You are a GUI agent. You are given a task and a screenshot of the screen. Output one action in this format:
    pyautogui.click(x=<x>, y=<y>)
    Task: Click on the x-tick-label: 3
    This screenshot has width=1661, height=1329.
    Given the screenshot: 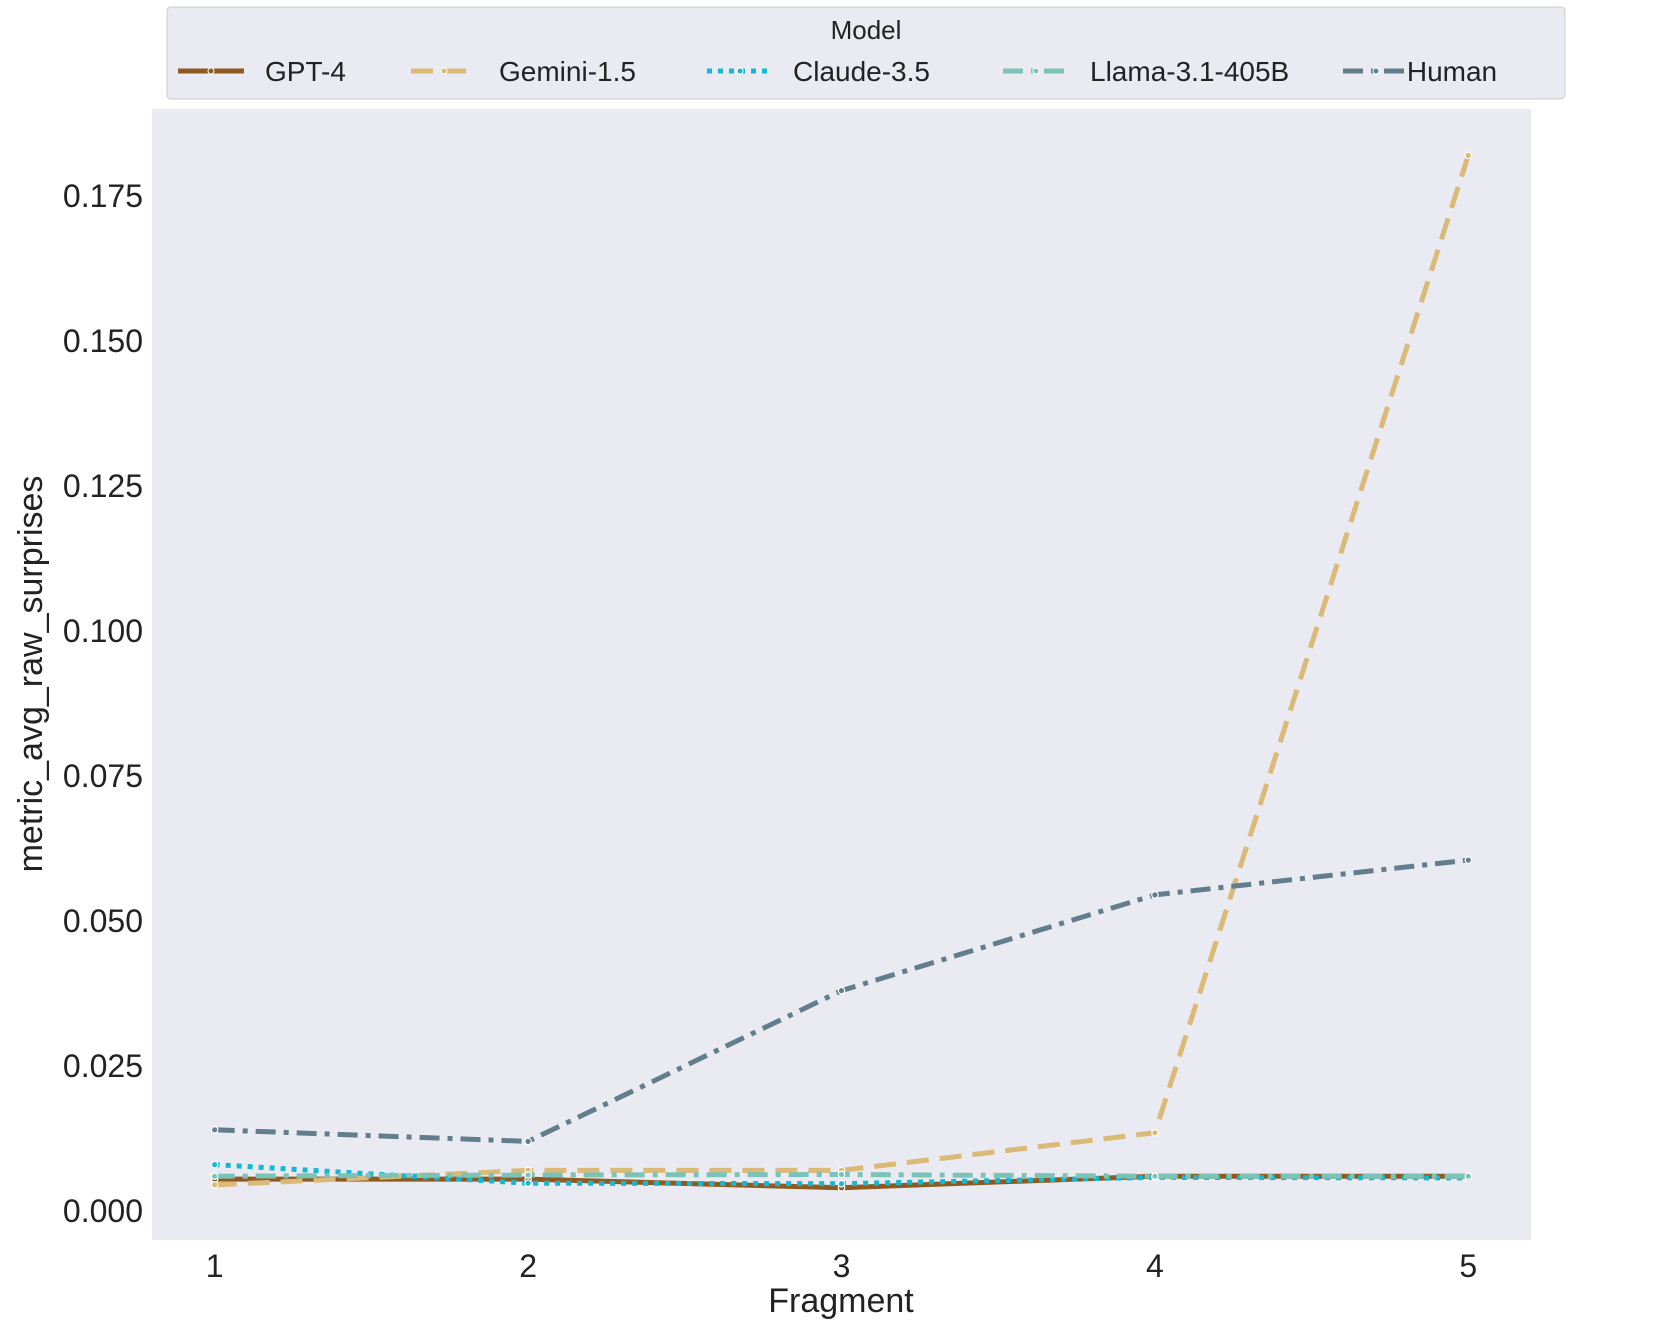 What is the action you would take?
    pyautogui.click(x=842, y=1266)
    